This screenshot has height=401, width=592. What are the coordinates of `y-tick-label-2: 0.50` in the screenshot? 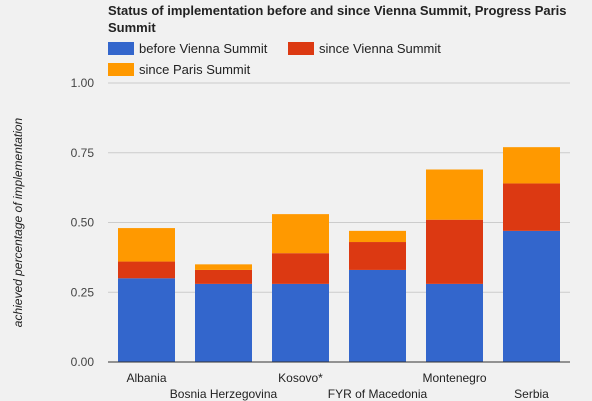 It's located at (83, 223).